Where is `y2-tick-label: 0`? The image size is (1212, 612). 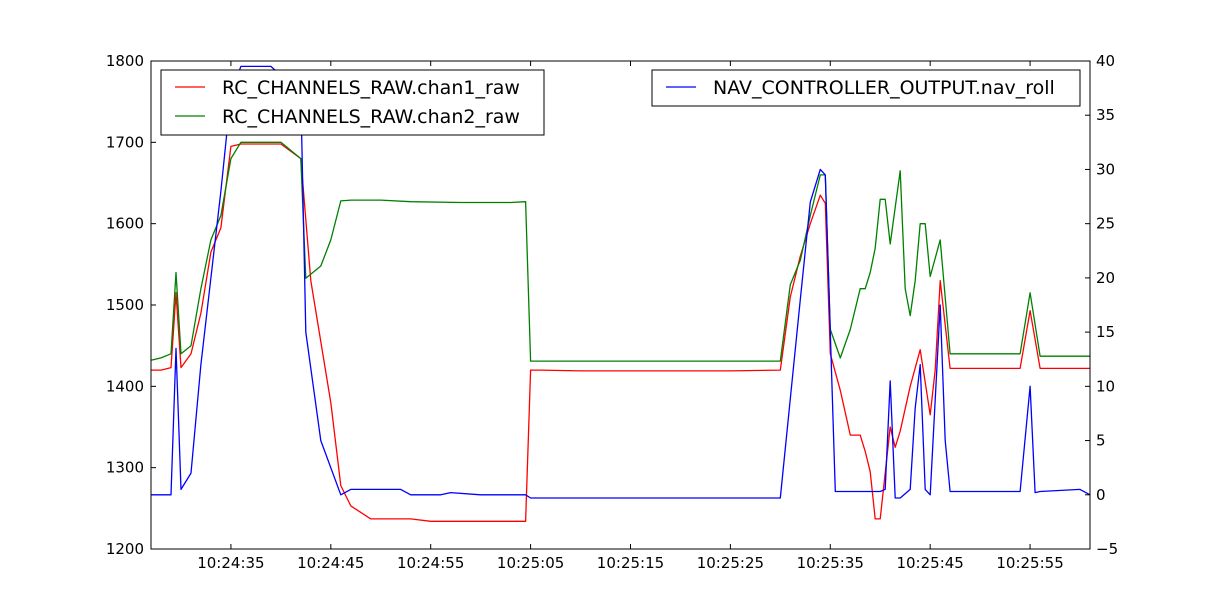
y2-tick-label: 0 is located at coordinates (1101, 495).